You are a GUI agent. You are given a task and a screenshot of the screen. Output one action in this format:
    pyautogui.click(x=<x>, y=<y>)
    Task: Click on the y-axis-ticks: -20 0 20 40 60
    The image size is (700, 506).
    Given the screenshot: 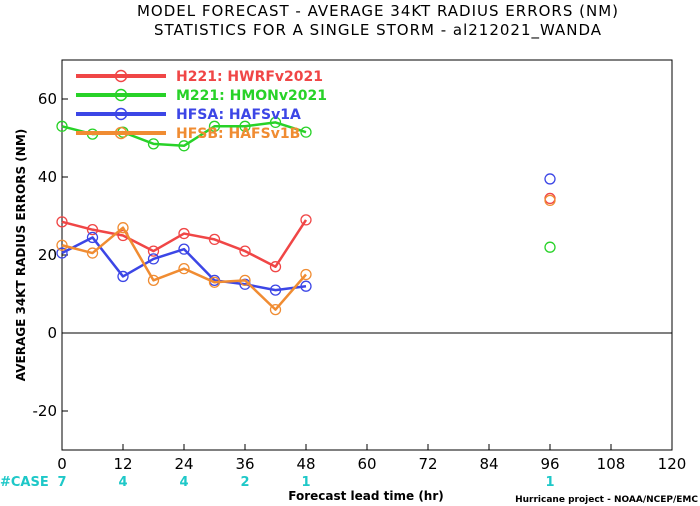 What is the action you would take?
    pyautogui.click(x=50, y=255)
    